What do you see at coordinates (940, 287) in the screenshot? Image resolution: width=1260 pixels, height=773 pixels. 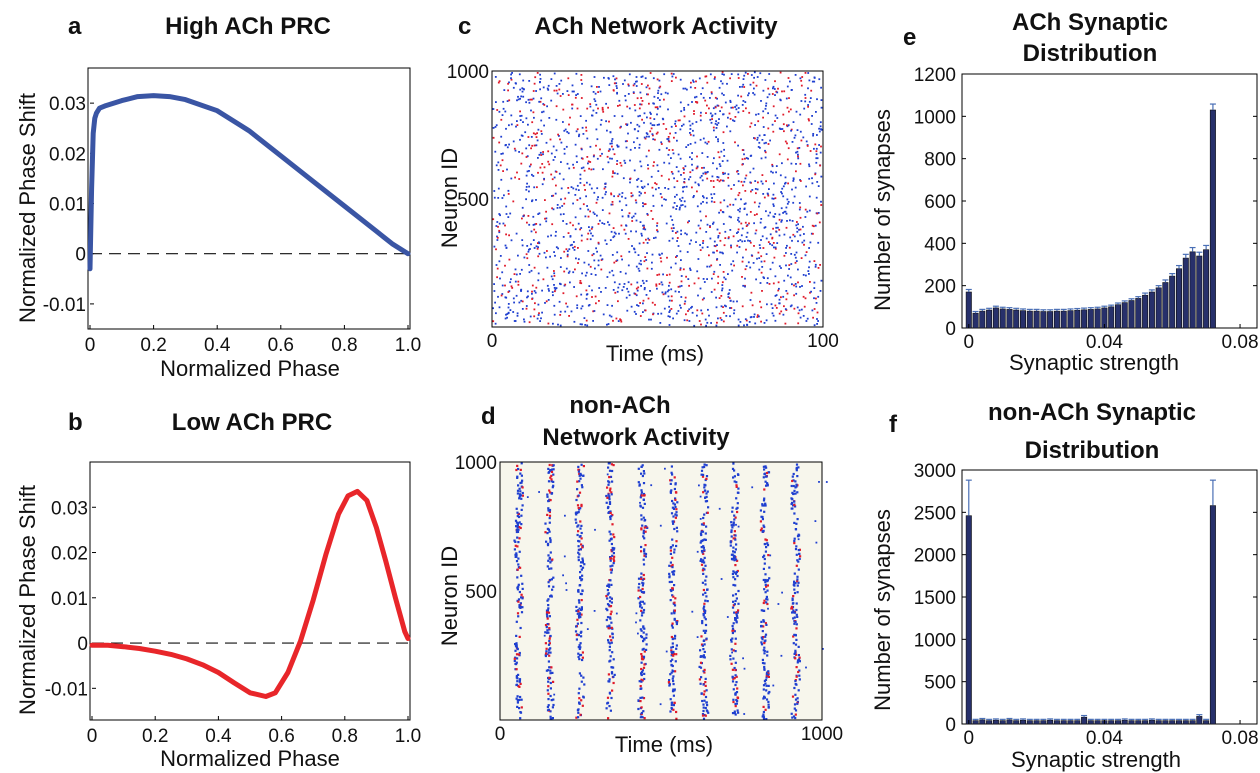 I see `panel-e-ytick-label: 200` at bounding box center [940, 287].